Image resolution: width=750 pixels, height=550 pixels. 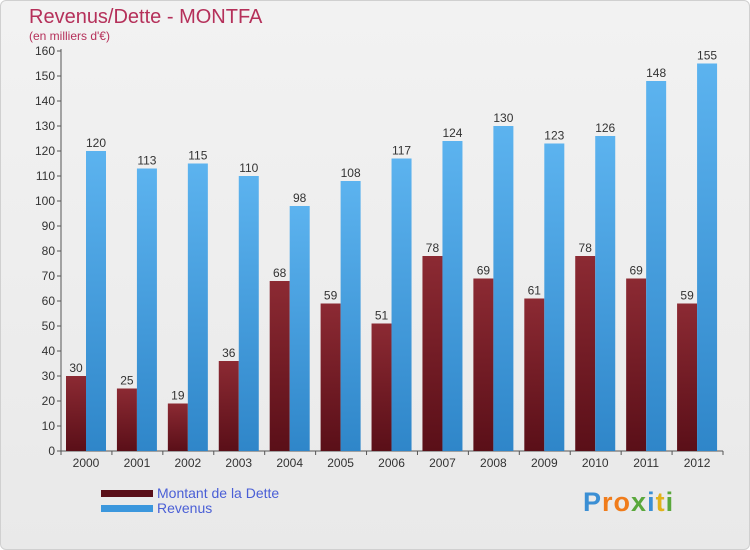 What do you see at coordinates (146, 17) in the screenshot?
I see `chart-title: Revenus/Dette - MONTFA` at bounding box center [146, 17].